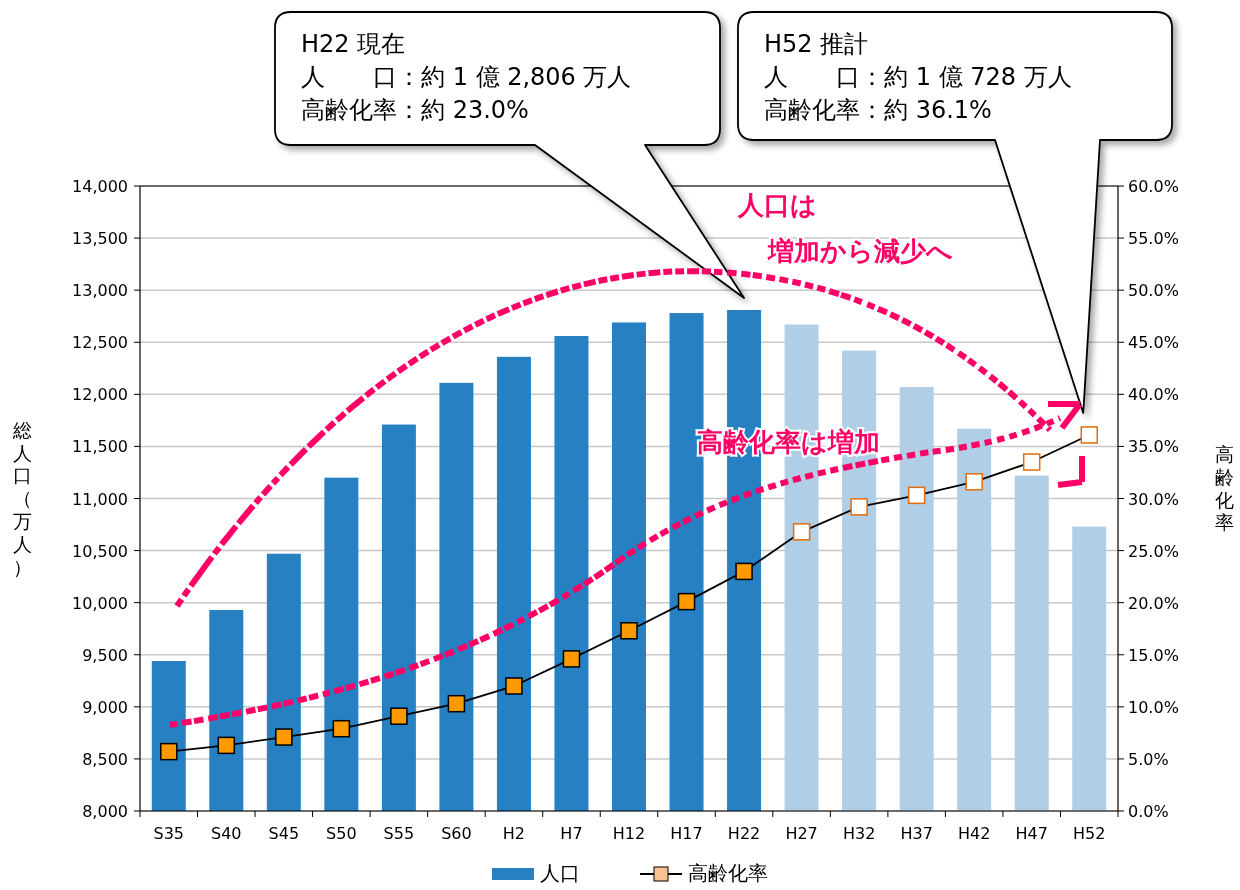 This screenshot has height=890, width=1240. I want to click on y-tick-label: 12,500, so click(100, 343).